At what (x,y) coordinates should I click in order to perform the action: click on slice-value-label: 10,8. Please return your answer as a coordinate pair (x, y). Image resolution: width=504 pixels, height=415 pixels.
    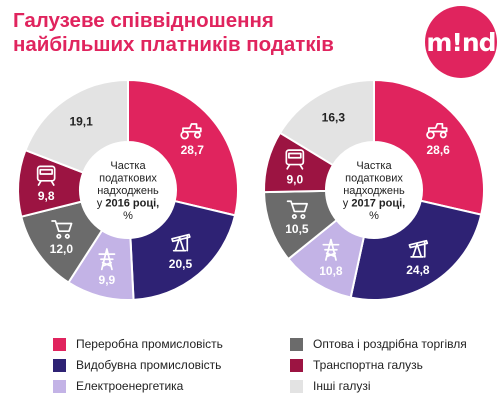
    Looking at the image, I should click on (331, 271).